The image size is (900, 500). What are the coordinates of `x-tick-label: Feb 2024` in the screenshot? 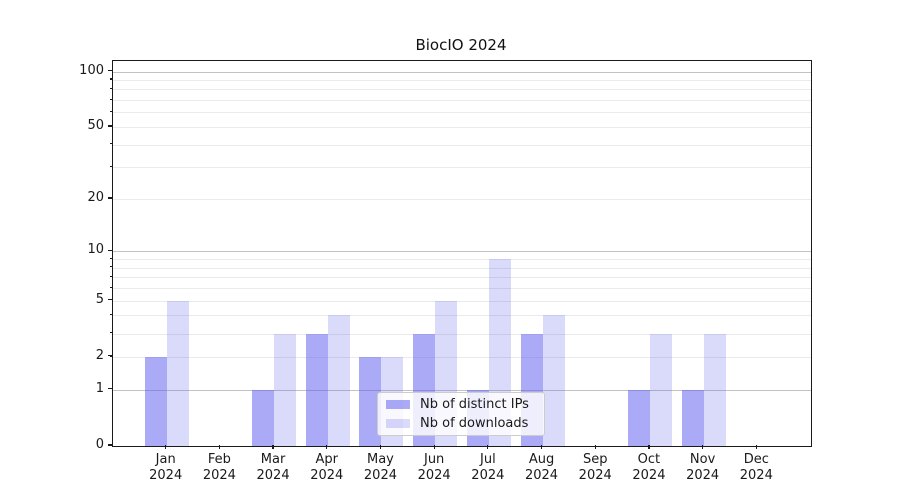 It's located at (219, 467).